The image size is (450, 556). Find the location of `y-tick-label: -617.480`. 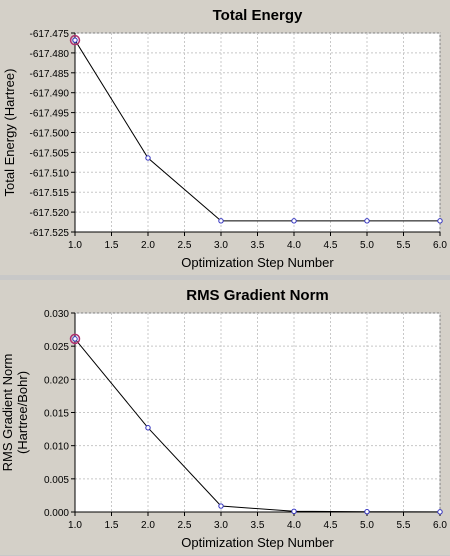

y-tick-label: -617.480 is located at coordinates (50, 54).